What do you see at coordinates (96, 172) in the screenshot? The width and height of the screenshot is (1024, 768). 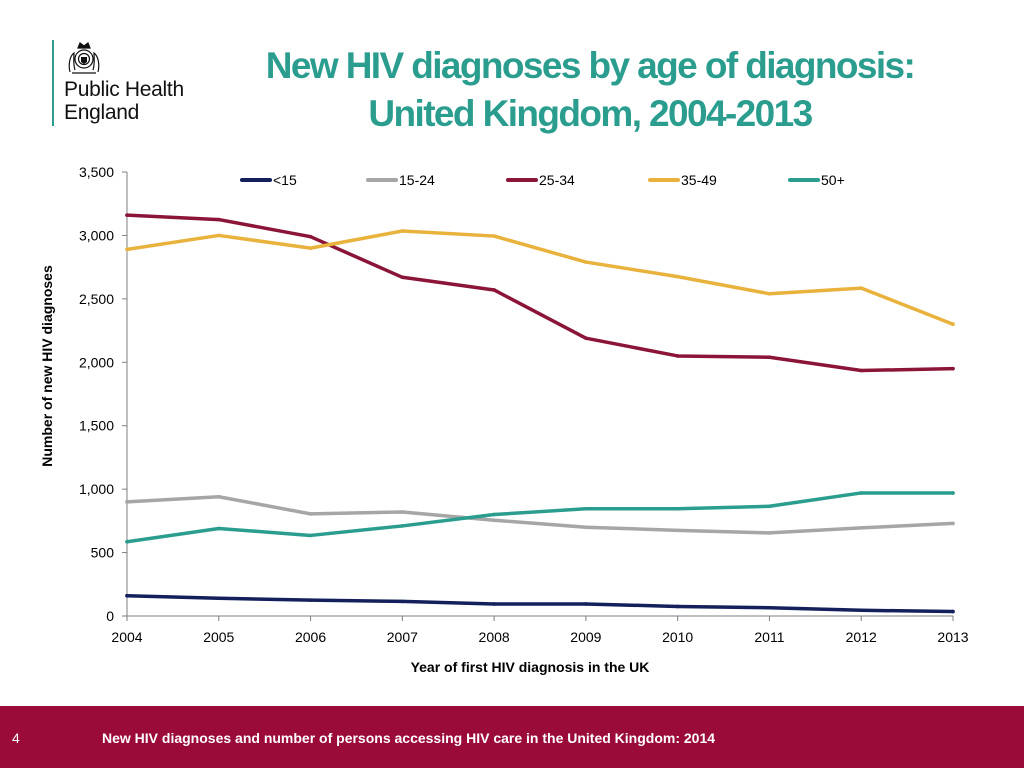 I see `y-tick-label: 3,500` at bounding box center [96, 172].